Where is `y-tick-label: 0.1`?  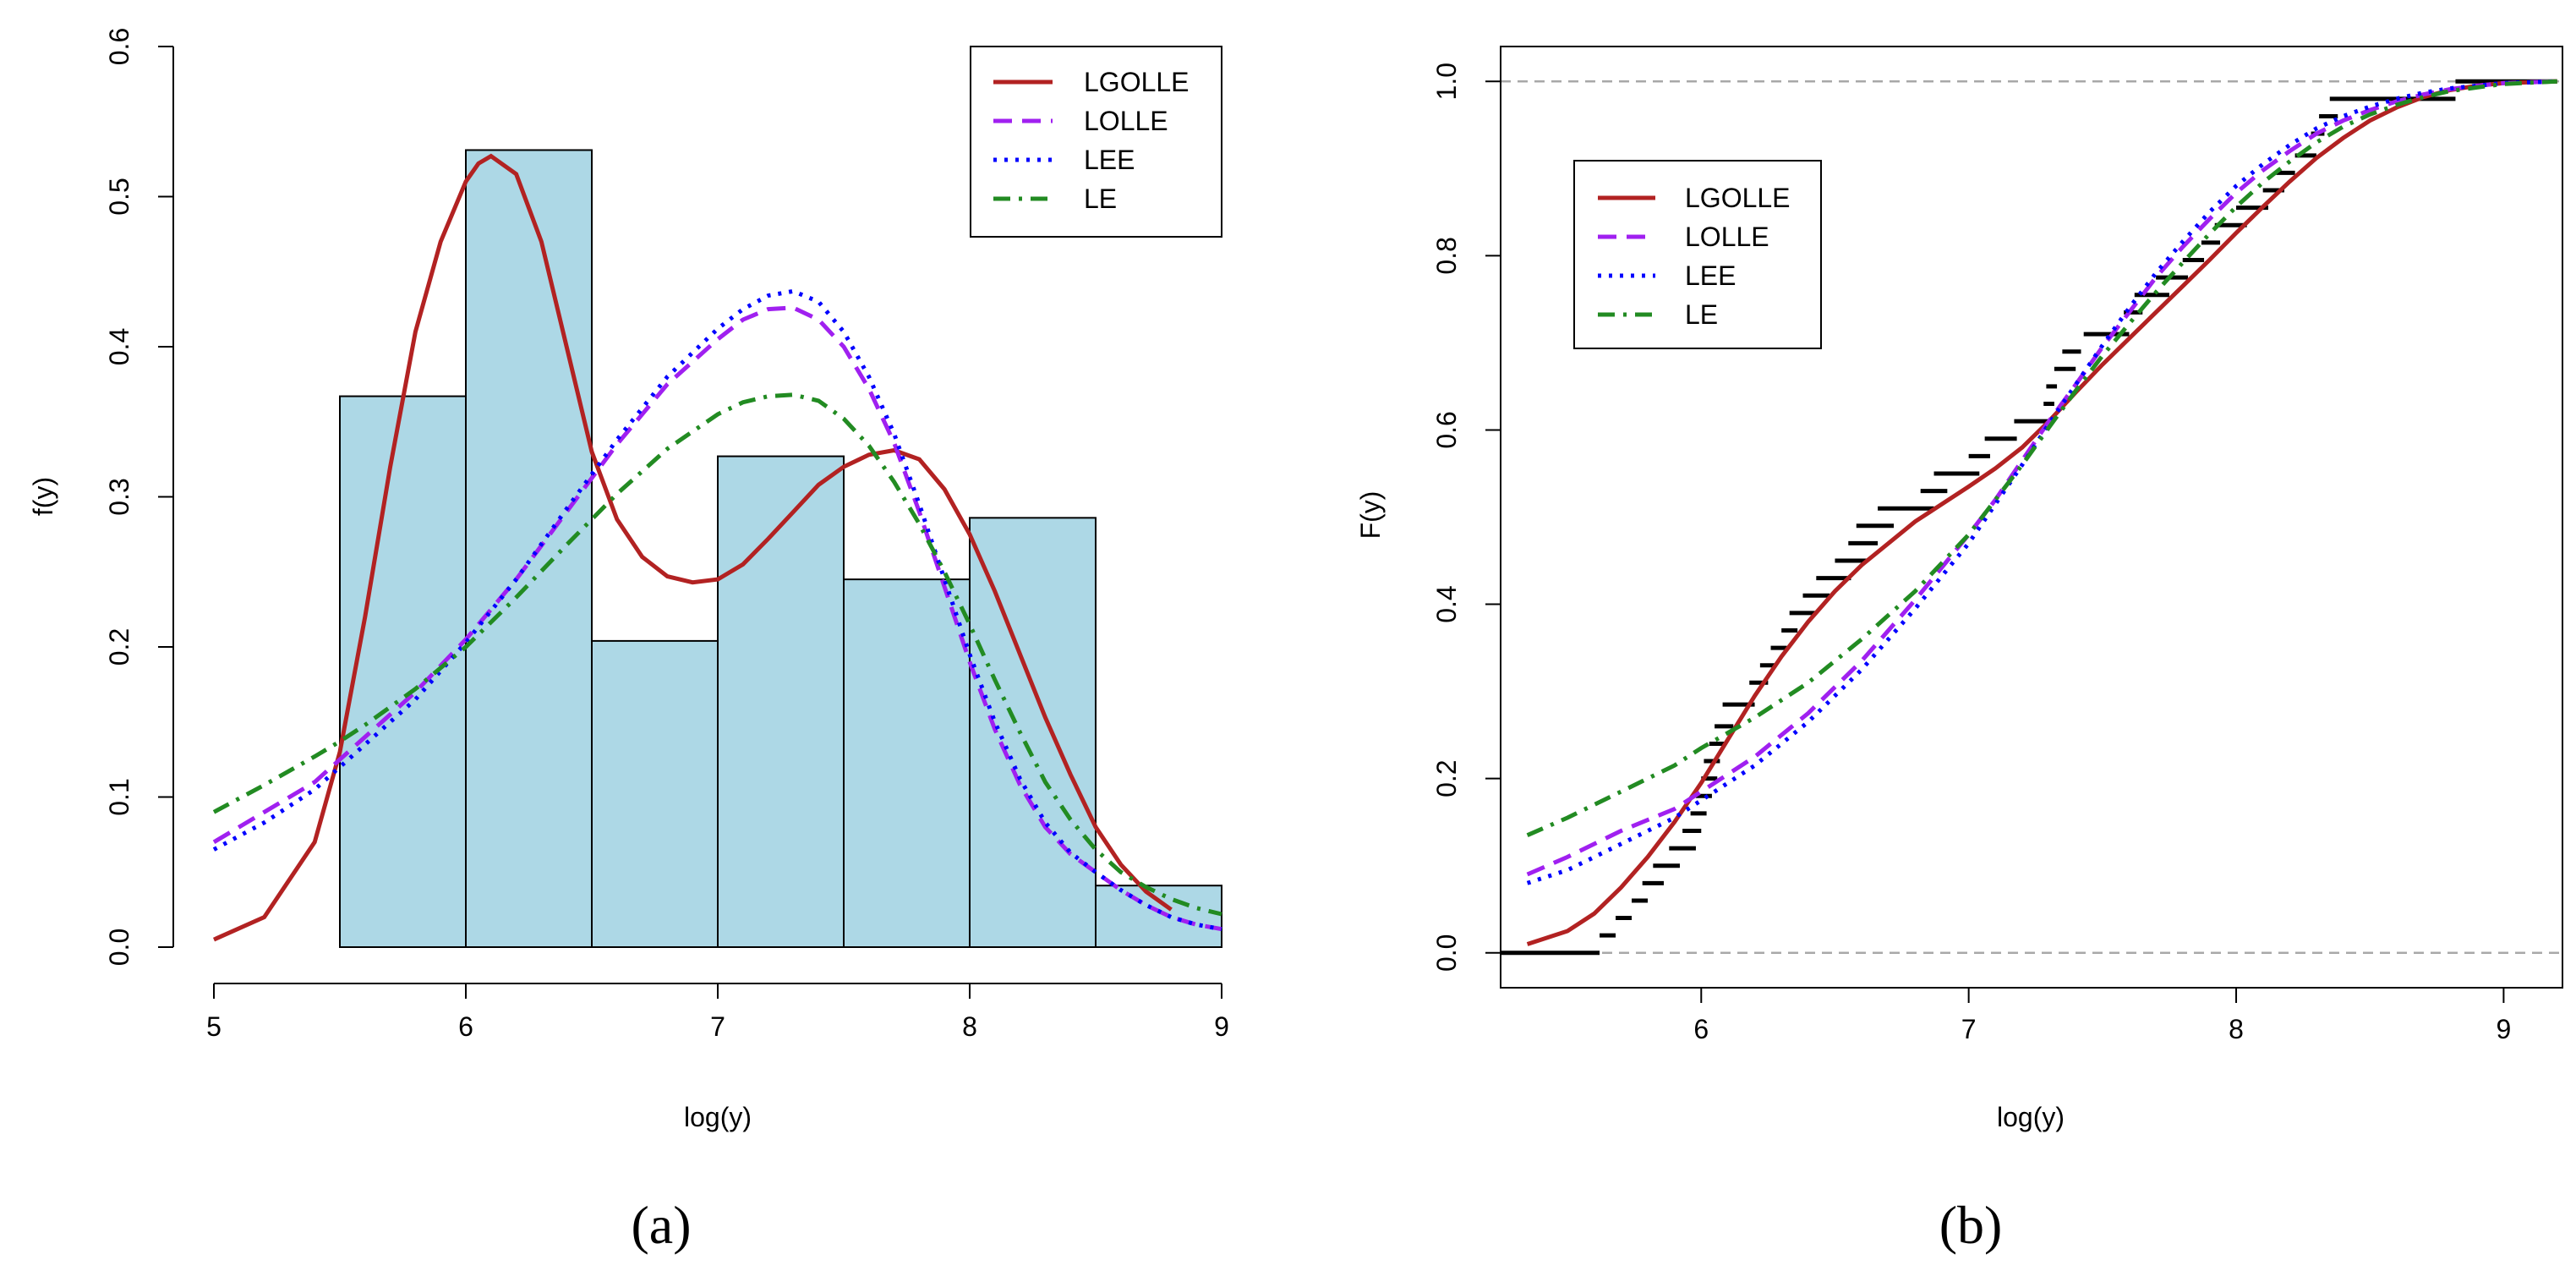
y-tick-label: 0.1 is located at coordinates (119, 796).